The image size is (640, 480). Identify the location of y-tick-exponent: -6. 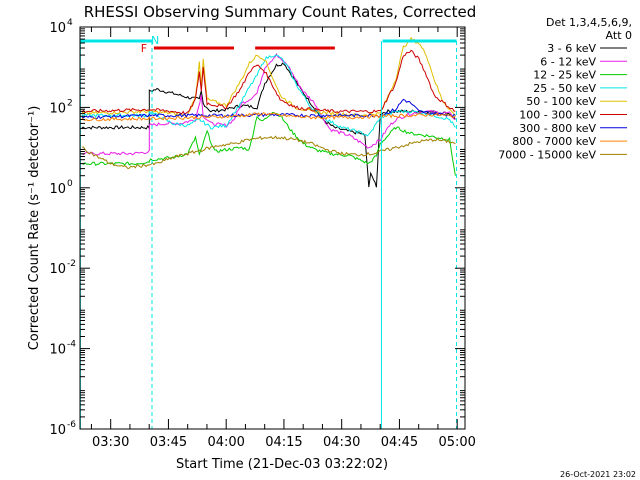
(71, 425).